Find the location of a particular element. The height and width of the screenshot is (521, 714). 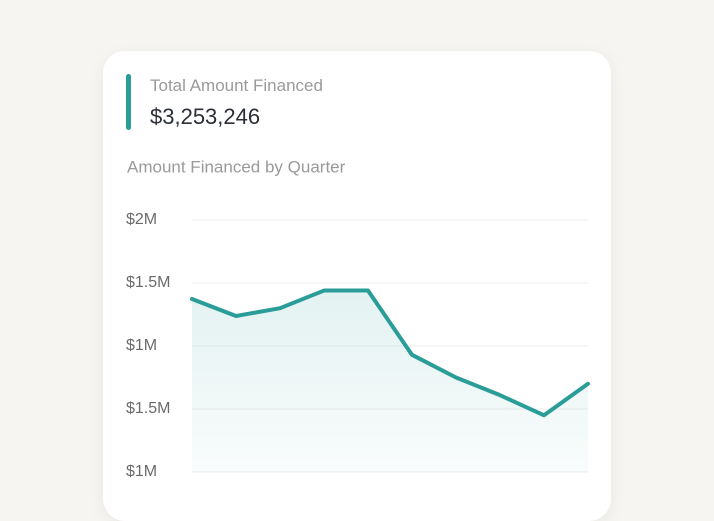

y-tick-label: $2M is located at coordinates (141, 219).